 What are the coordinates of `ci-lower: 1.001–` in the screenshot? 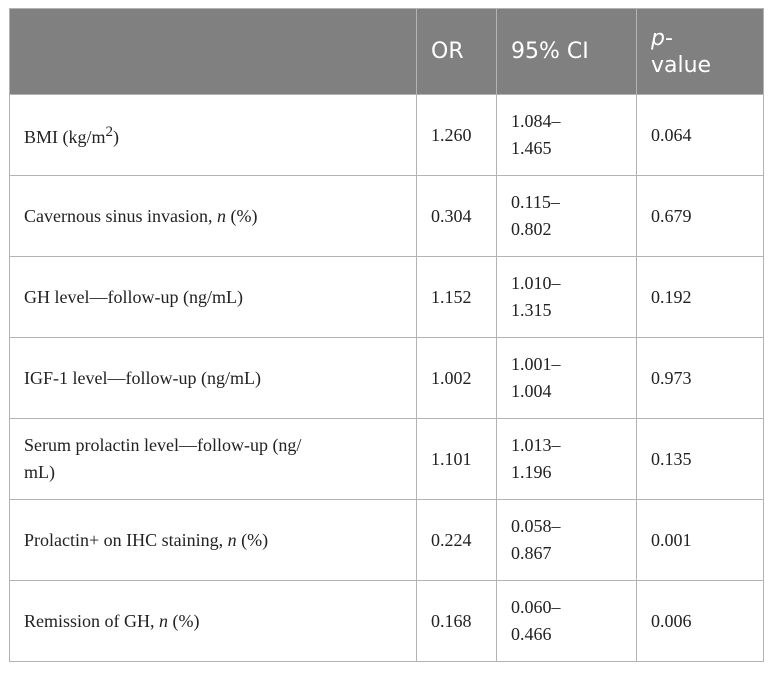 It's located at (536, 364).